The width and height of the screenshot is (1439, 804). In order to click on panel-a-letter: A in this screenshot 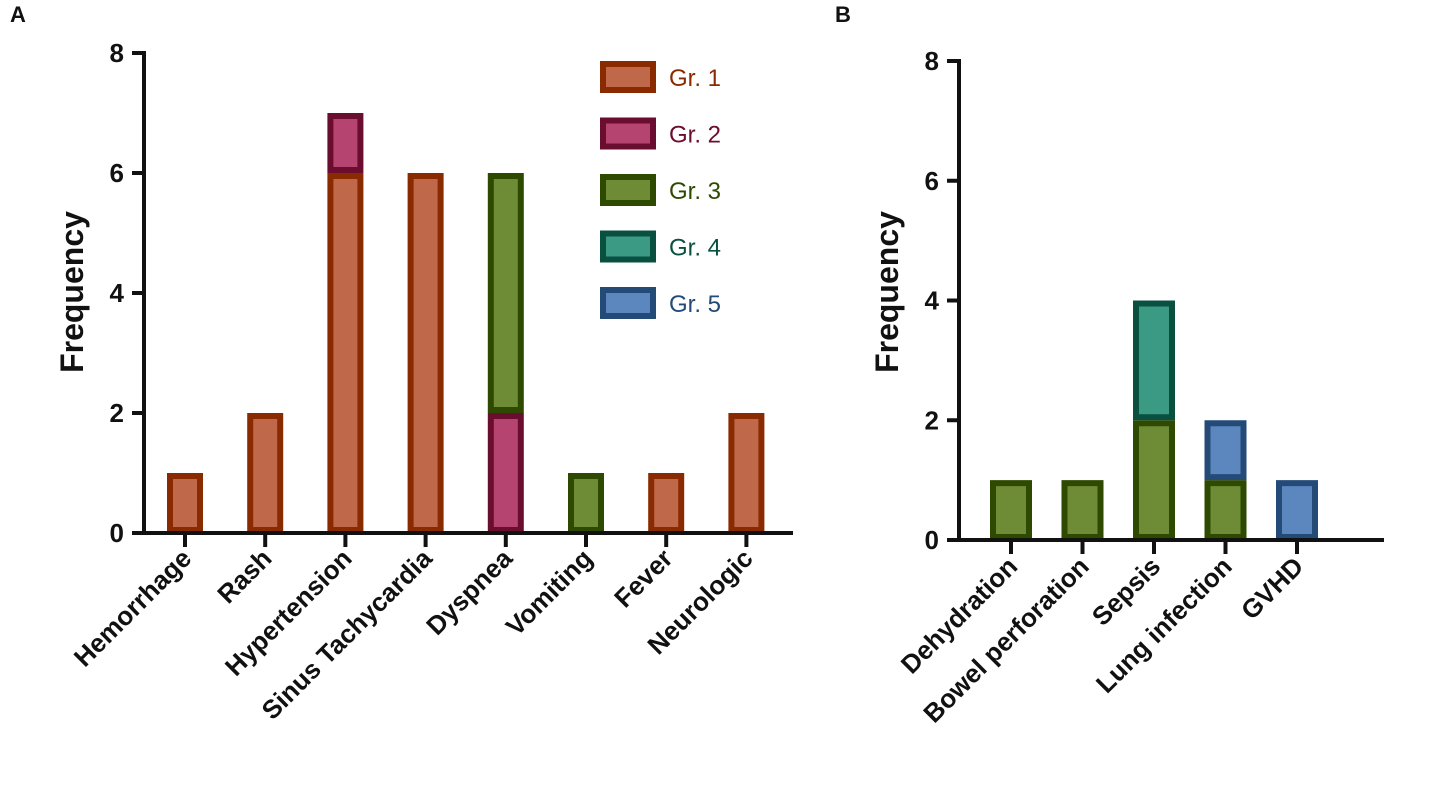, I will do `click(18, 14)`.